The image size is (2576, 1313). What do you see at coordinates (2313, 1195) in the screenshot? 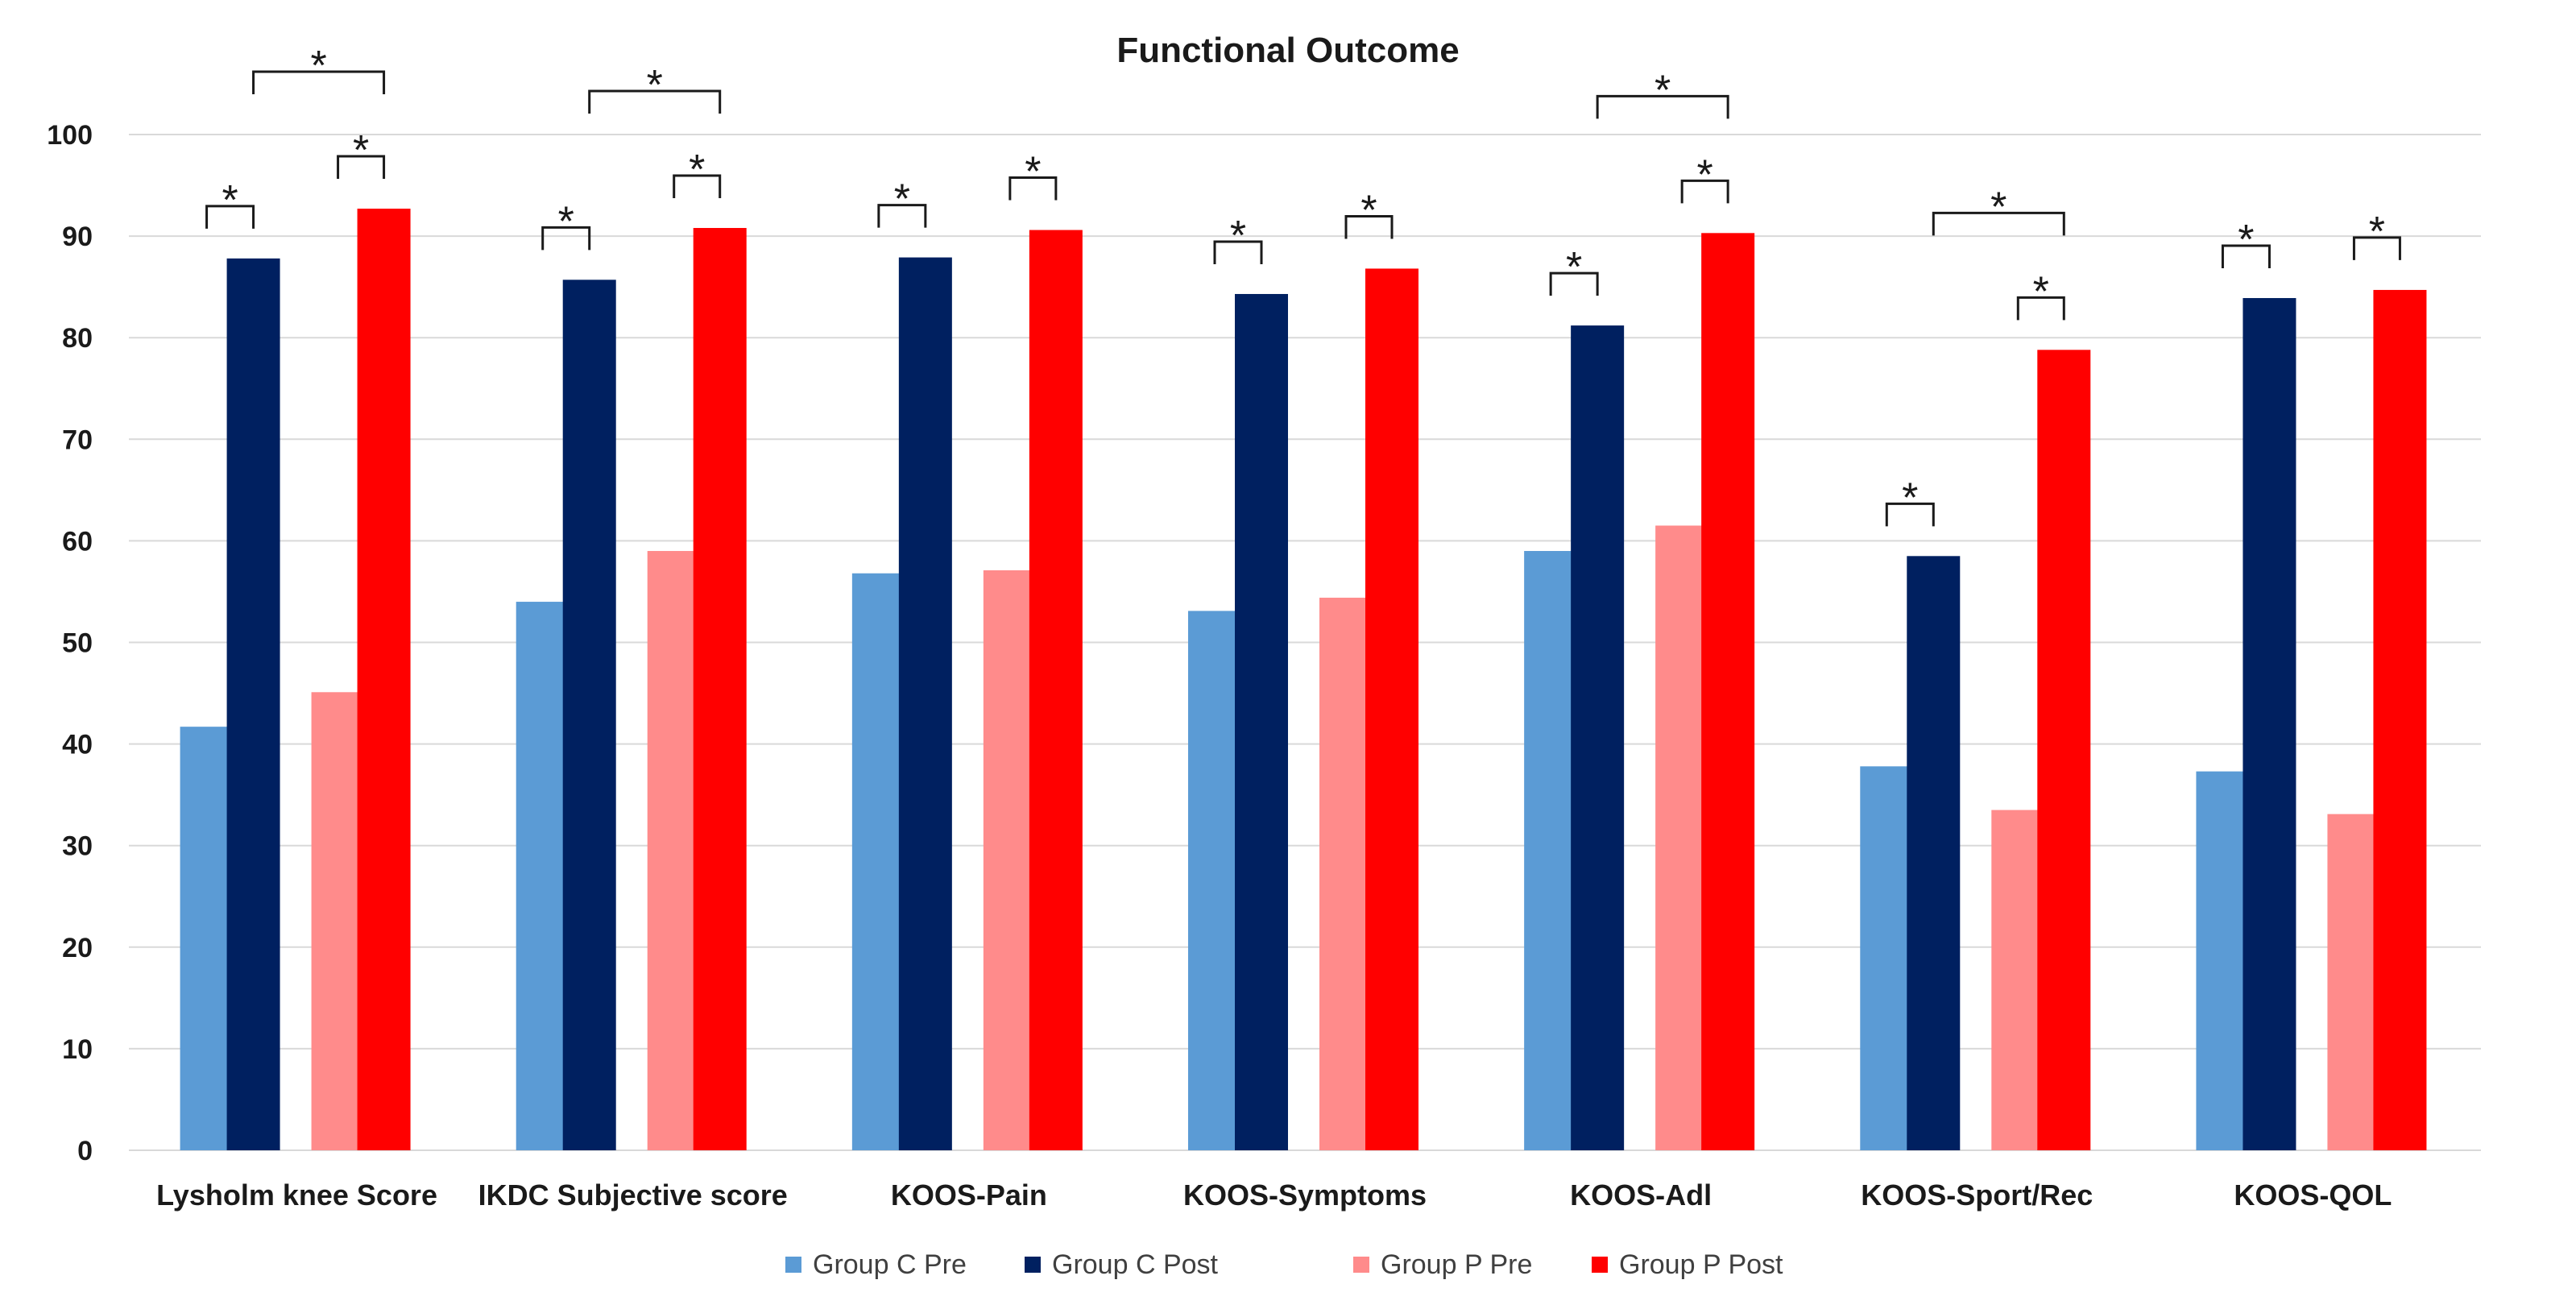
I see `x-tick-label: KOOS-QOL` at bounding box center [2313, 1195].